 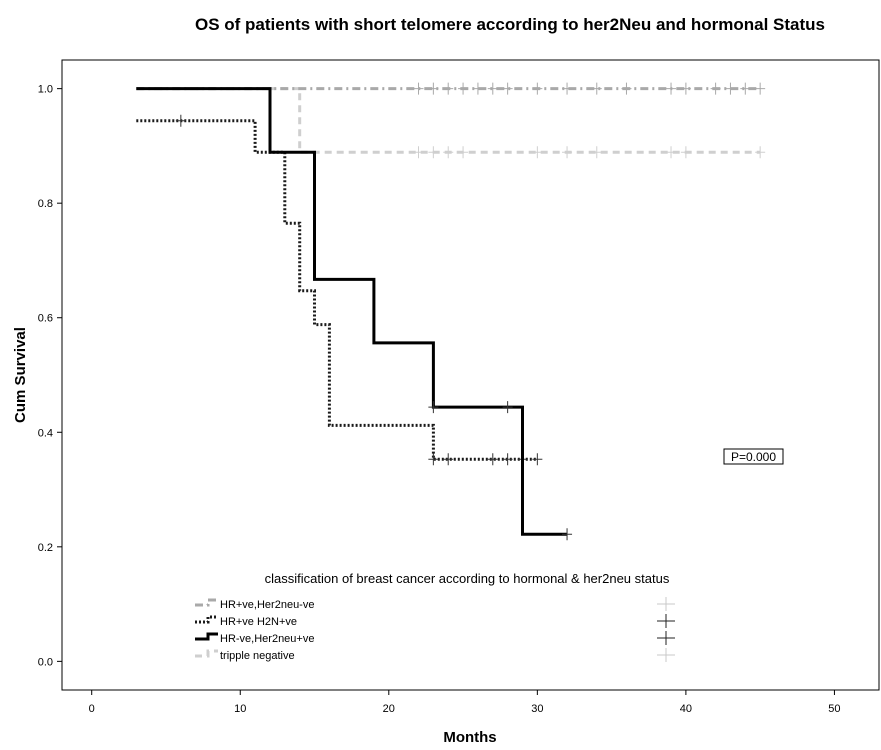 What do you see at coordinates (45, 433) in the screenshot?
I see `y-tick-label: 0.4` at bounding box center [45, 433].